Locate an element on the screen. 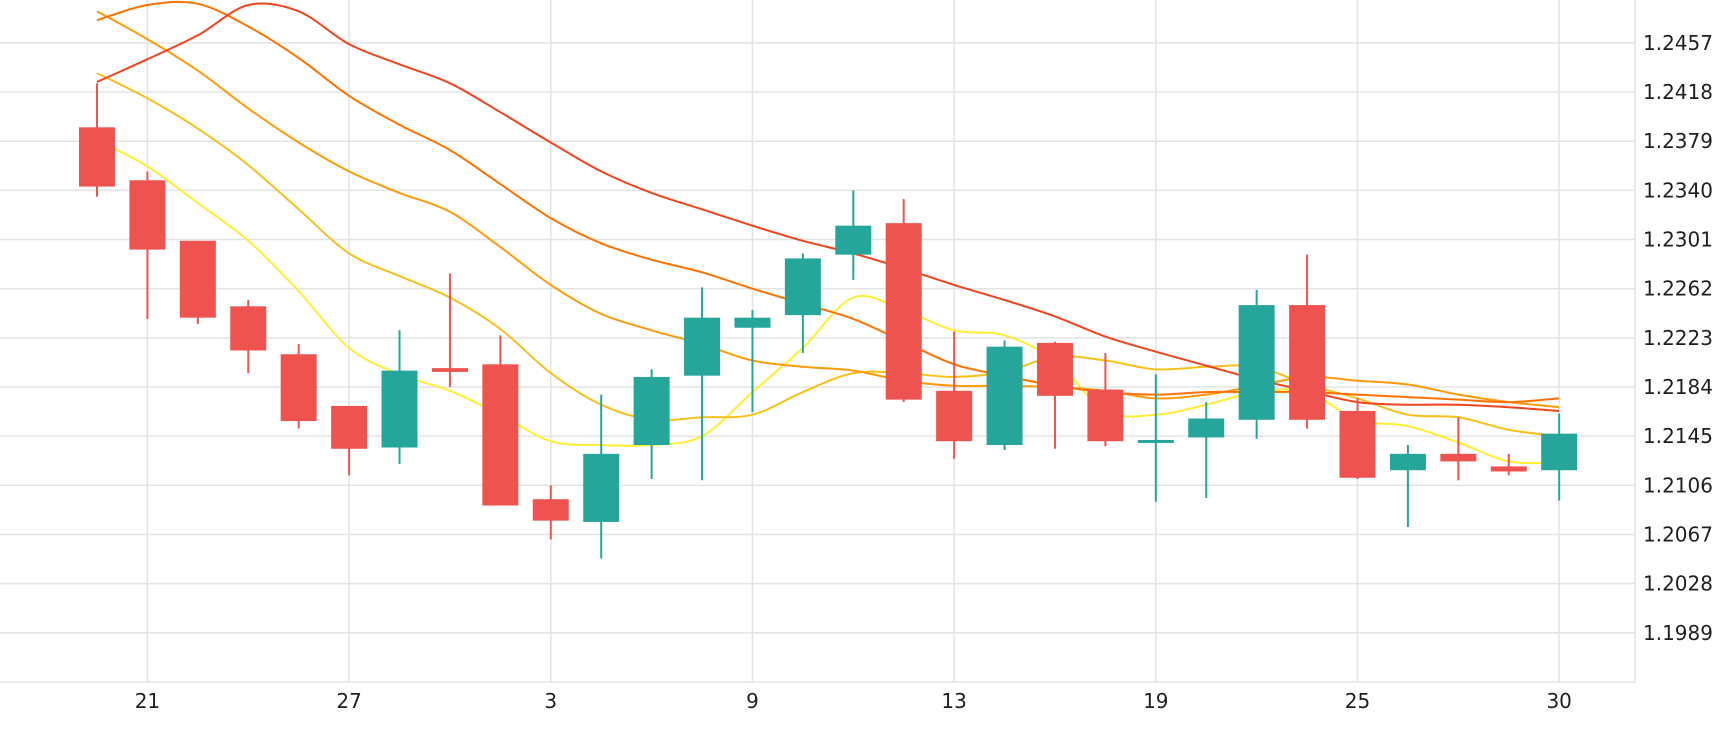  x-tick-label: 27 is located at coordinates (348, 701).